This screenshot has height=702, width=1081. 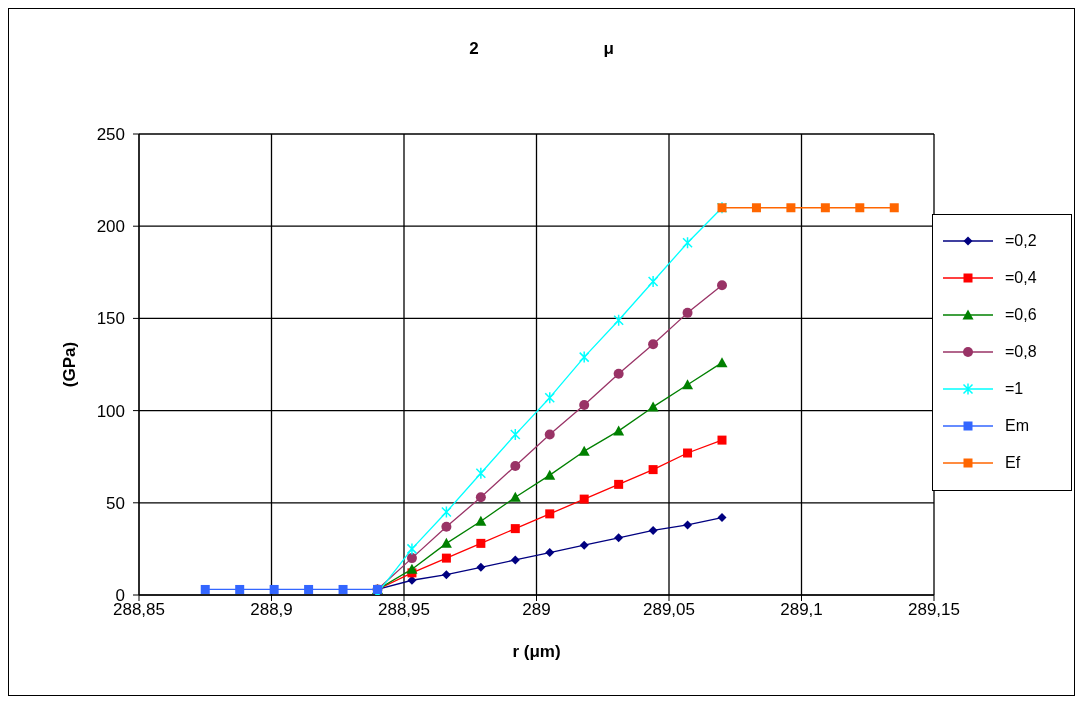 What do you see at coordinates (110, 227) in the screenshot?
I see `y-tick-label: 200` at bounding box center [110, 227].